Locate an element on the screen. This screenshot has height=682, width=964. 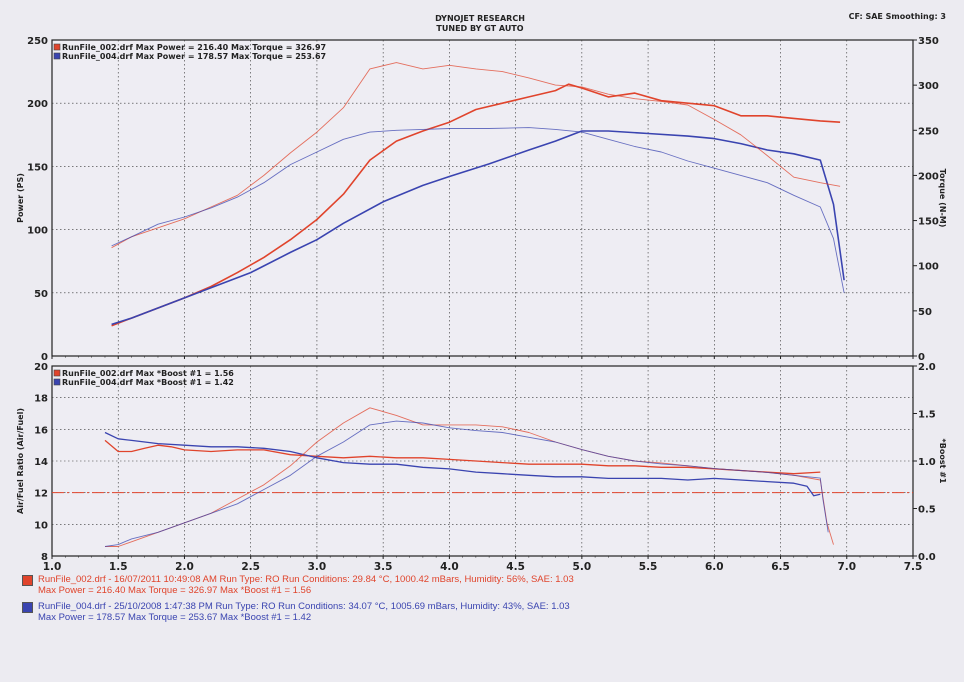
legend-entry: RunFile_004.drf Max *Boost #1 = 1.42 is located at coordinates (148, 382).